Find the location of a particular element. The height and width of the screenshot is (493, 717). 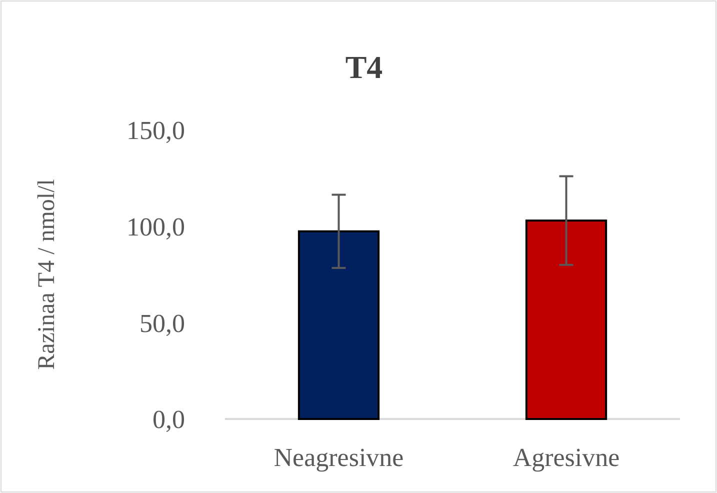

y-tick-label: 50,0 is located at coordinates (162, 323).